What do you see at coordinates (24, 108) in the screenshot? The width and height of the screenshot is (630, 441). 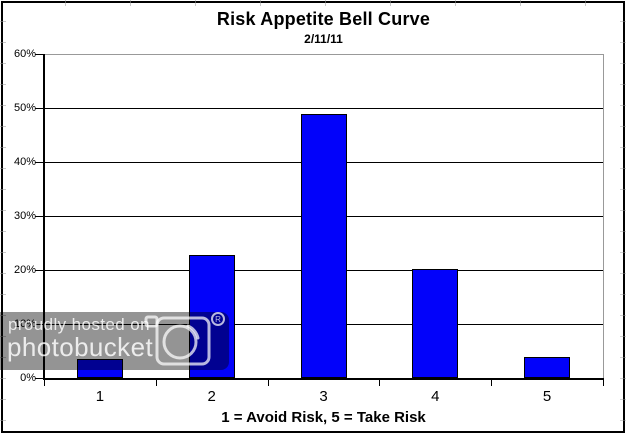 I see `y-tick-label-50pct: 50%` at bounding box center [24, 108].